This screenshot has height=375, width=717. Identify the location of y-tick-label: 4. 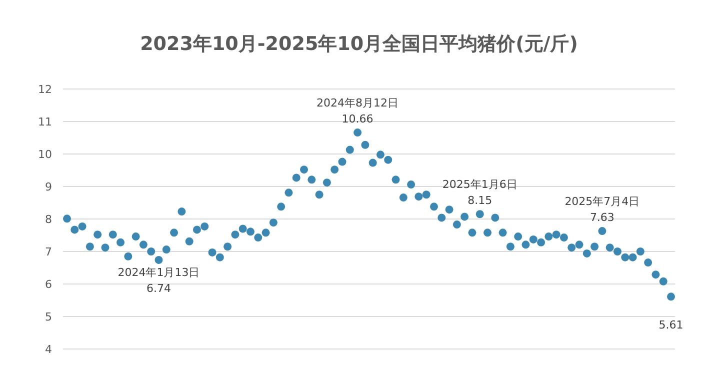
(48, 349).